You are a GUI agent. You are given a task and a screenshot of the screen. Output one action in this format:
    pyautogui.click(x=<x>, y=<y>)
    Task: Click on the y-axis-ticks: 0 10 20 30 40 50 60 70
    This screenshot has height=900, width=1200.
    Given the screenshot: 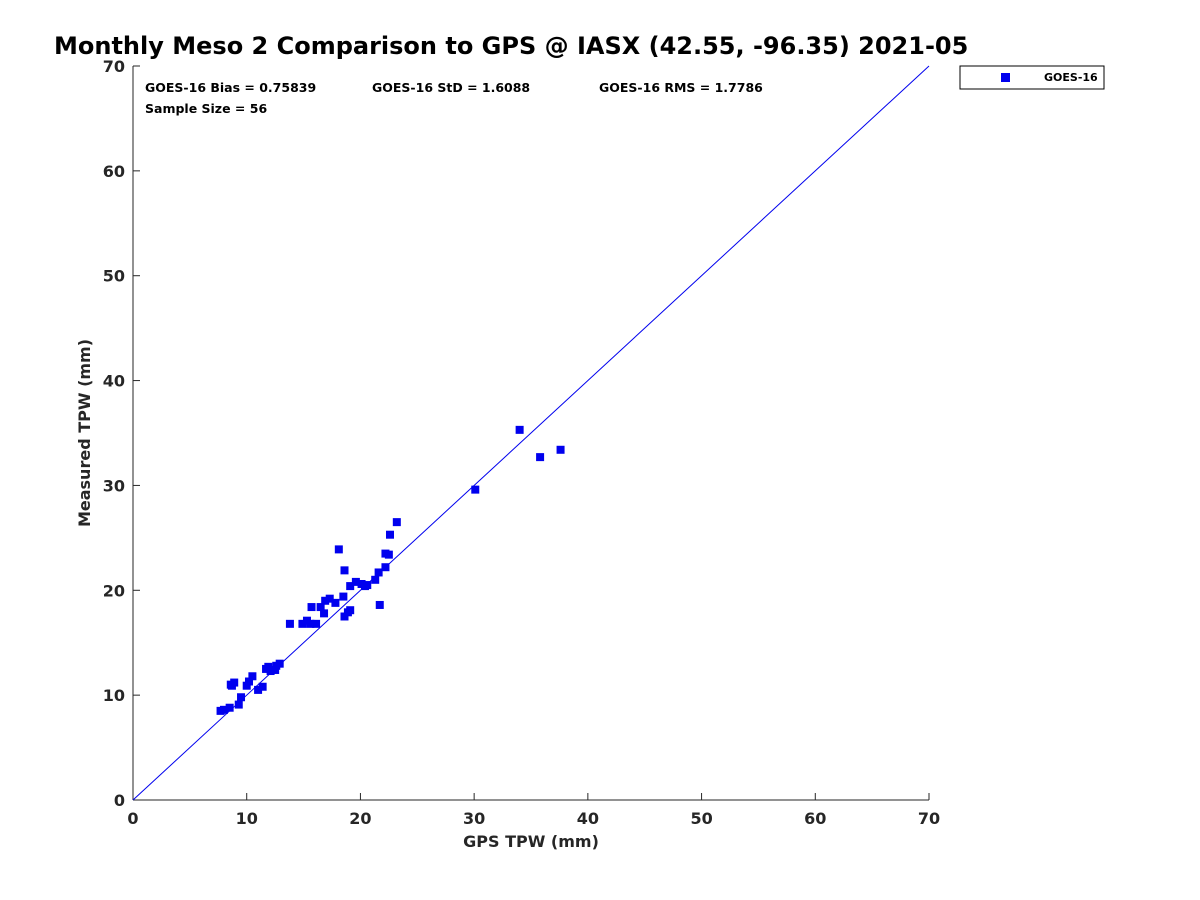 What is the action you would take?
    pyautogui.click(x=121, y=433)
    